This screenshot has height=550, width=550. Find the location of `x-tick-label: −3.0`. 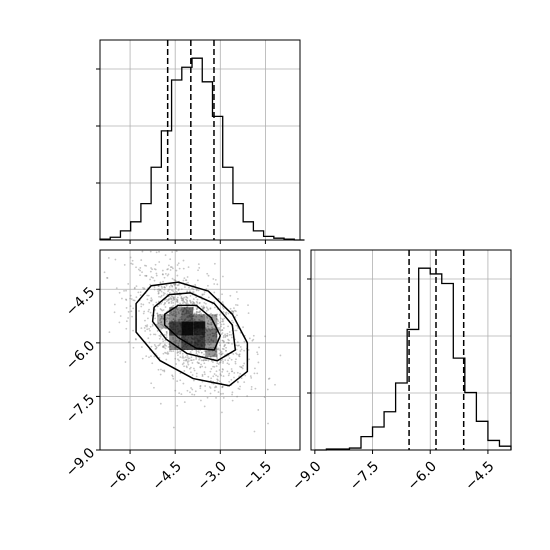

x-tick-label: −3.0 is located at coordinates (212, 475).